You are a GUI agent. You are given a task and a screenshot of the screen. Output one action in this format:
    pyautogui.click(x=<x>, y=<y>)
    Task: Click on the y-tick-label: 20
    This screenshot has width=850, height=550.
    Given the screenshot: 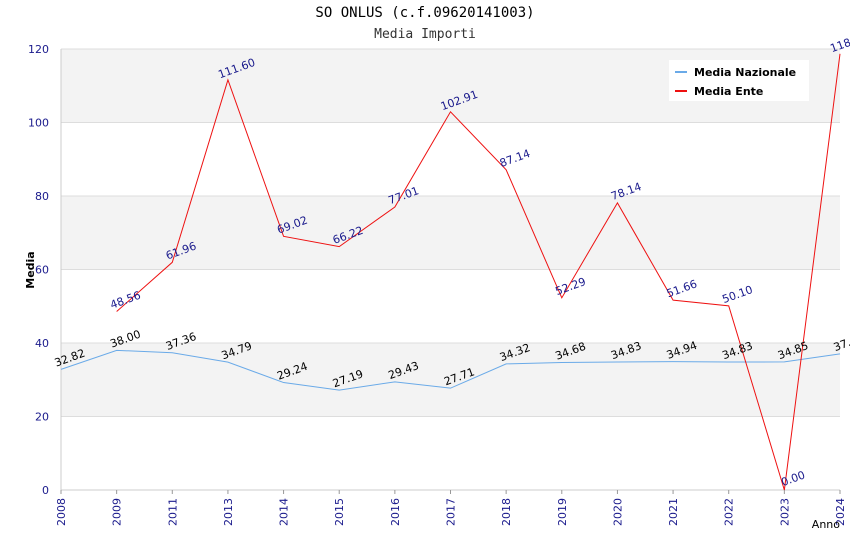 What is the action you would take?
    pyautogui.click(x=42, y=417)
    